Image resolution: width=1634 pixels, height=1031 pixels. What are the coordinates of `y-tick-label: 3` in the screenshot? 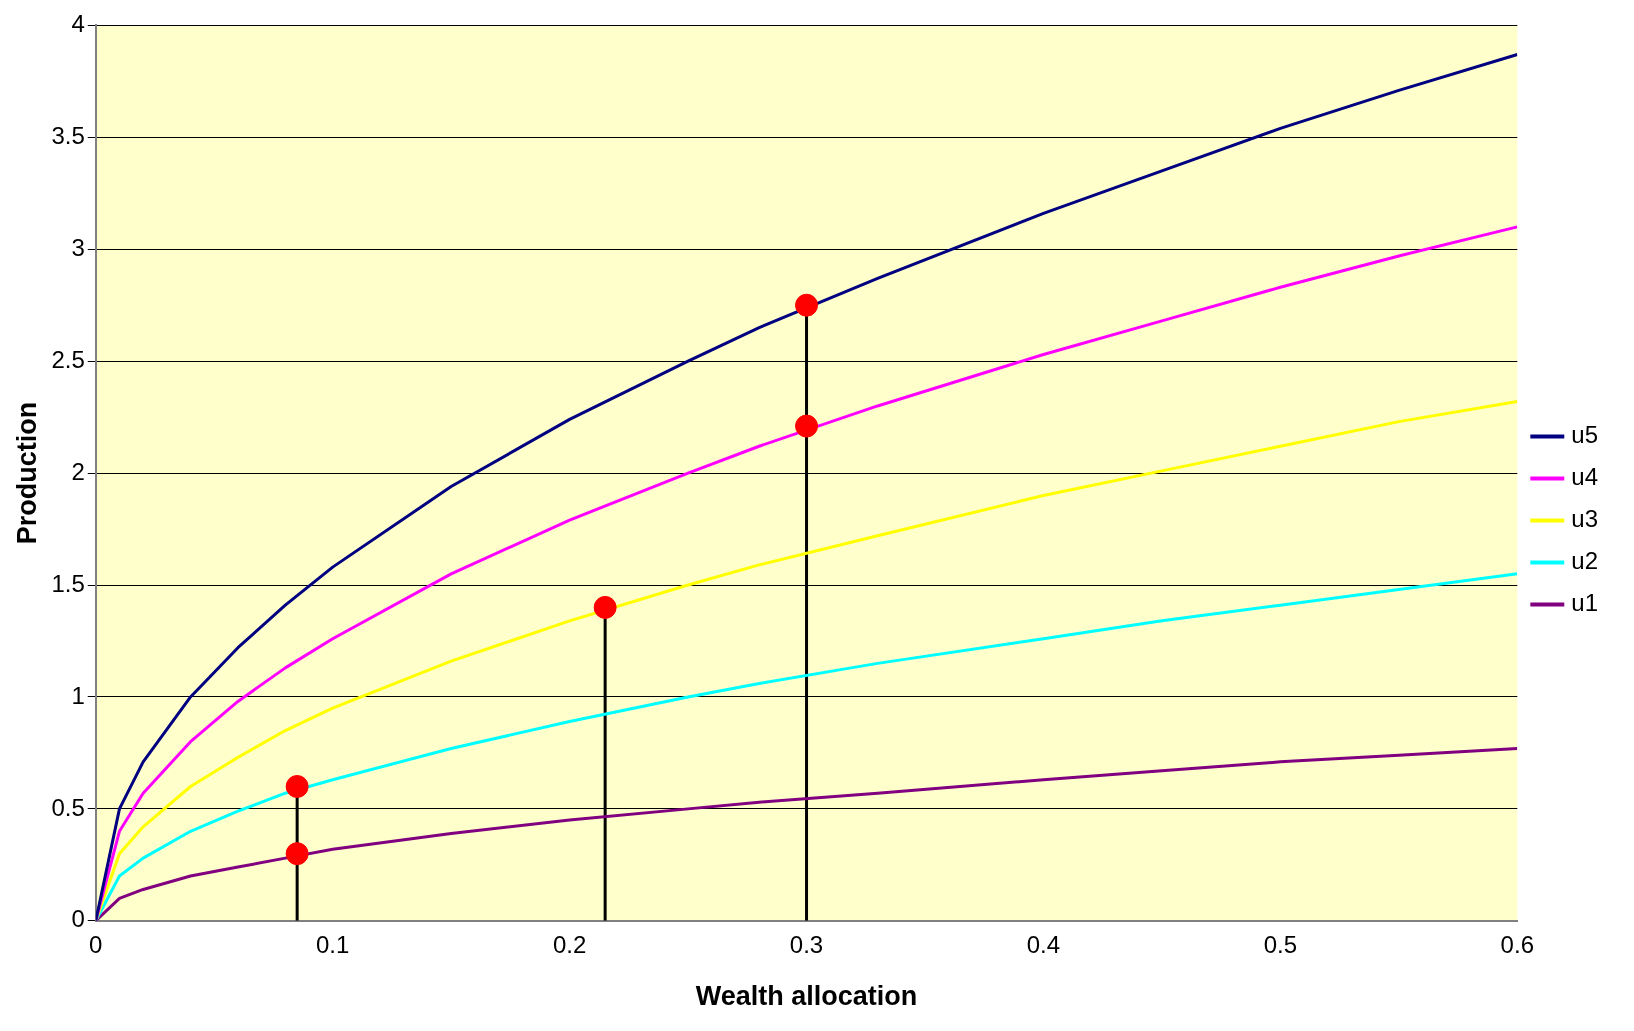 It's located at (78, 247).